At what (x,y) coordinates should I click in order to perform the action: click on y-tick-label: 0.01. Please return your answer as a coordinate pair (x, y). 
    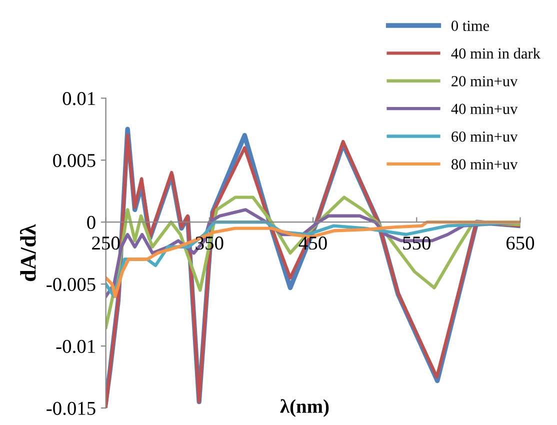
    Looking at the image, I should click on (78, 99).